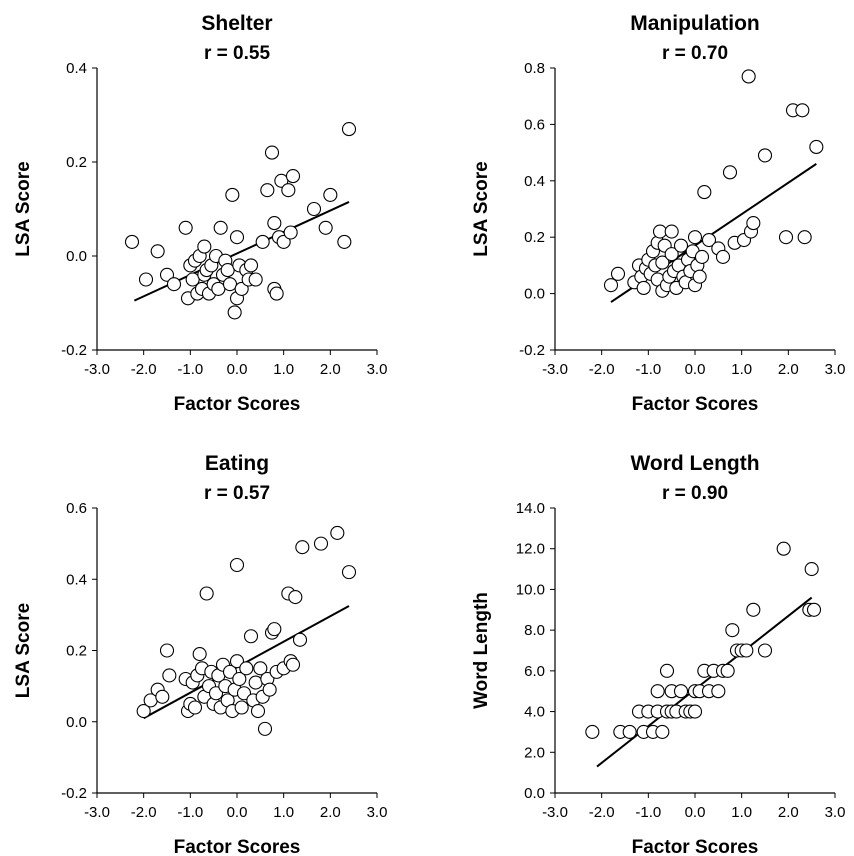 Image resolution: width=854 pixels, height=856 pixels. Describe the element at coordinates (534, 68) in the screenshot. I see `y-tick-label: 0.8` at that location.